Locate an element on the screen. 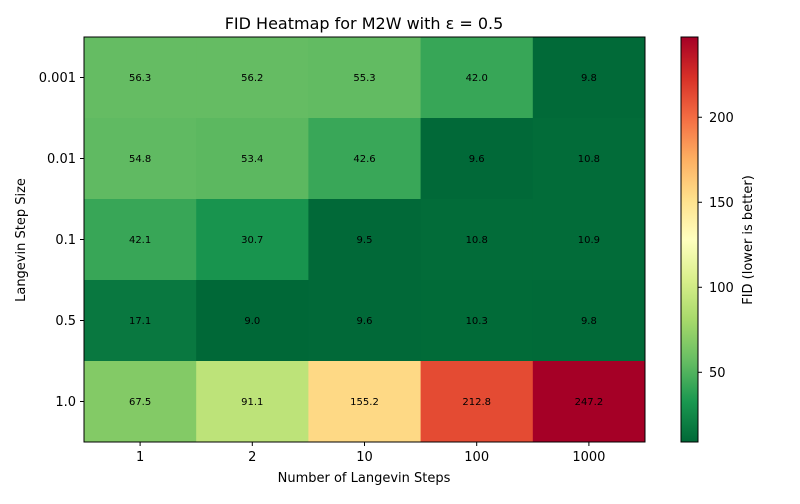 This screenshot has height=504, width=800. cell-value-label: 53.4 is located at coordinates (252, 159).